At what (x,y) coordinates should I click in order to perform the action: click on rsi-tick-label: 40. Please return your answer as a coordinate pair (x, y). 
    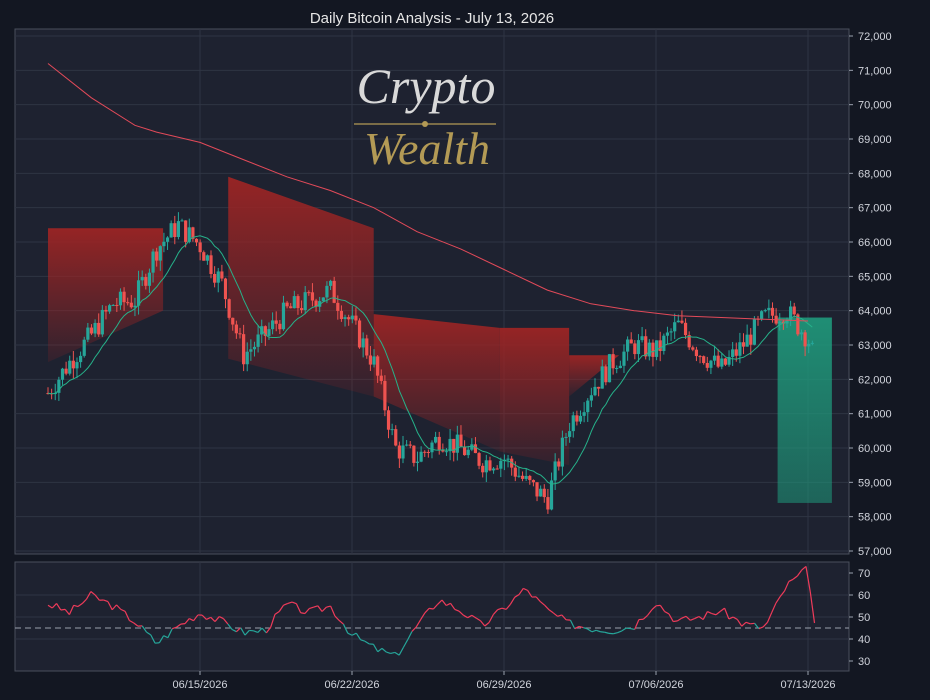
    Looking at the image, I should click on (864, 640).